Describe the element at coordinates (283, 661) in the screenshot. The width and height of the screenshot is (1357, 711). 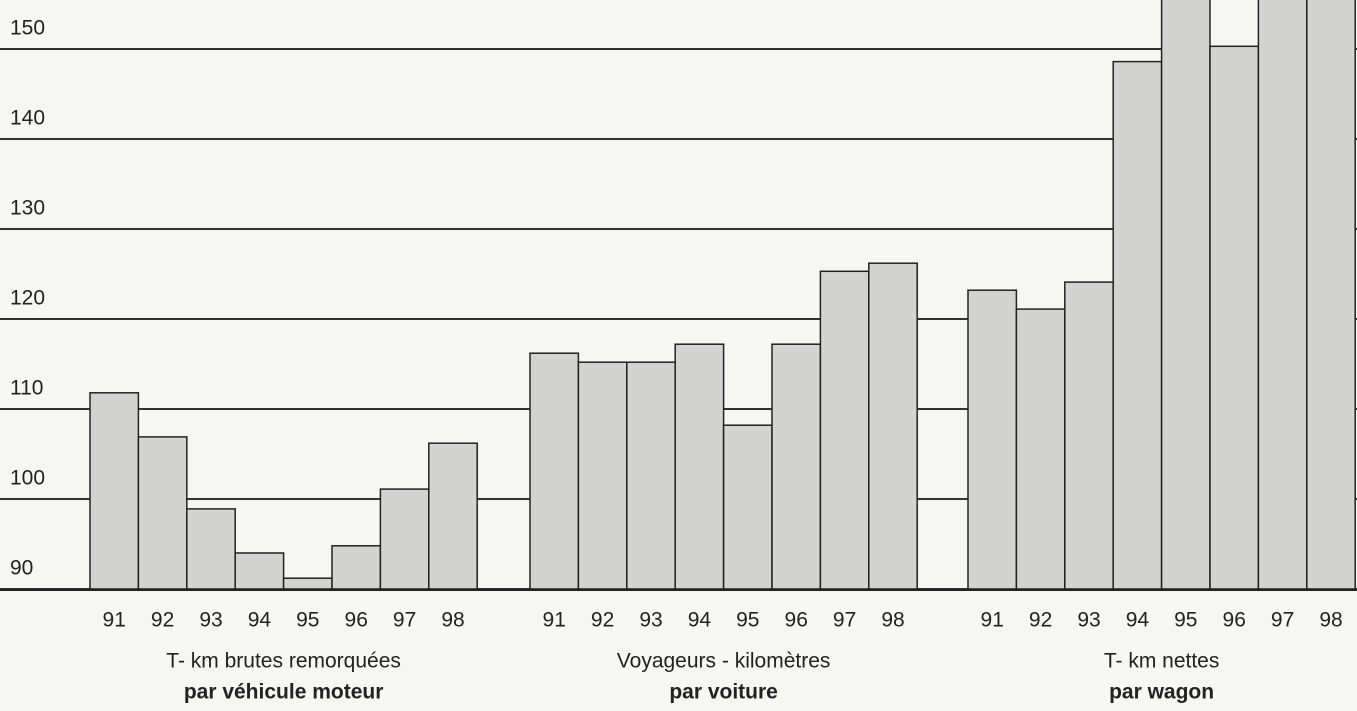
I see `group-label: T- km brutes remorquées` at that location.